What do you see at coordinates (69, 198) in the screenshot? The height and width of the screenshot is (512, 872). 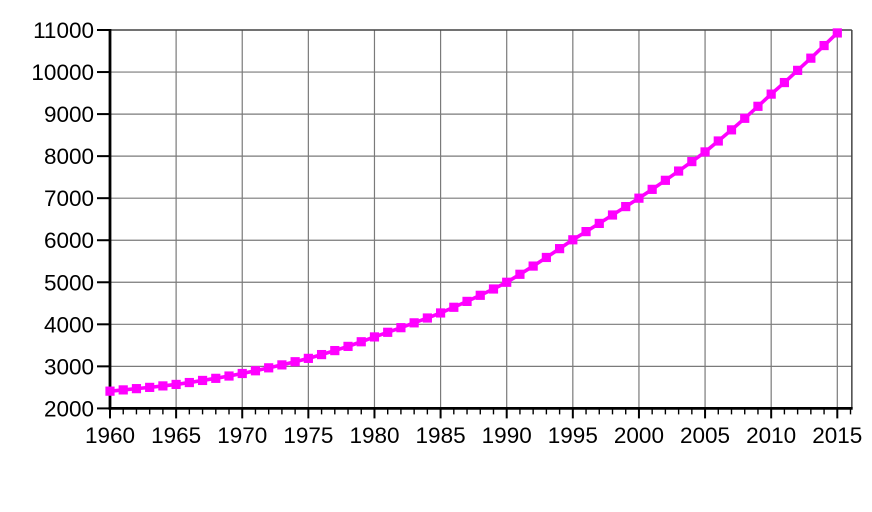 I see `y-tick-label: 7000` at bounding box center [69, 198].